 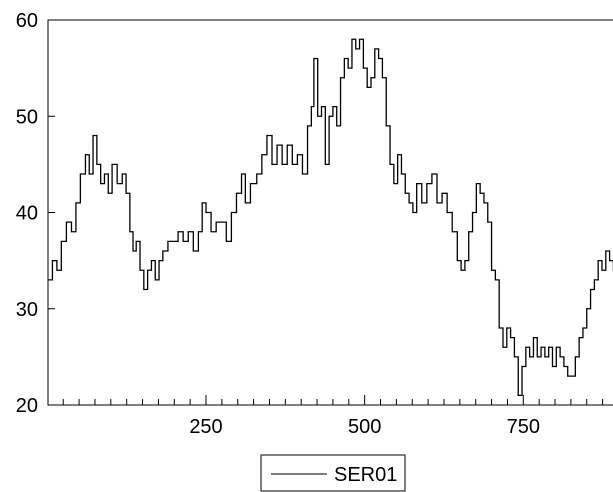 I want to click on x-tick-label-750: 750, so click(x=523, y=427).